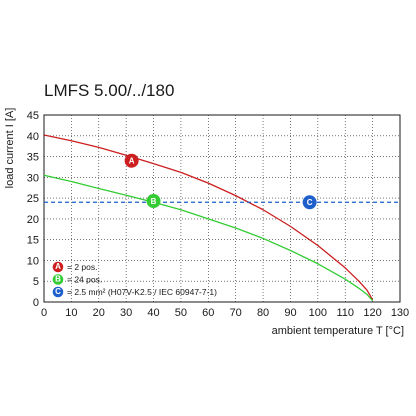 The height and width of the screenshot is (416, 416). What do you see at coordinates (33, 116) in the screenshot?
I see `y-tick-label: 45` at bounding box center [33, 116].